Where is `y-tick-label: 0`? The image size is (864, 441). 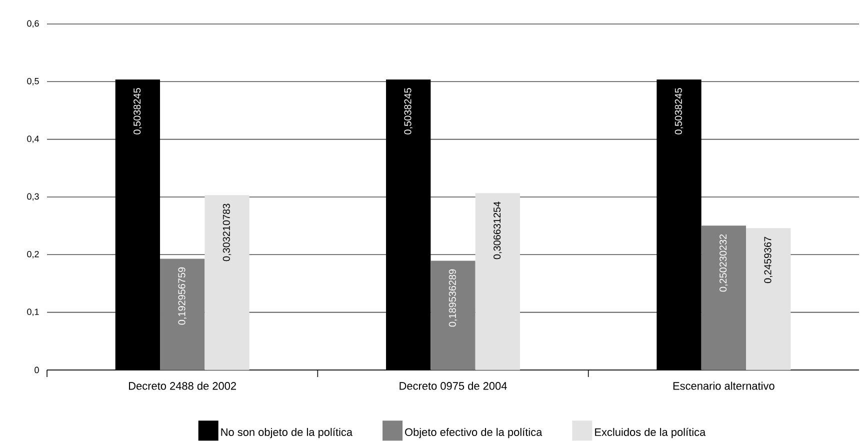 y-tick-label: 0 is located at coordinates (36, 370).